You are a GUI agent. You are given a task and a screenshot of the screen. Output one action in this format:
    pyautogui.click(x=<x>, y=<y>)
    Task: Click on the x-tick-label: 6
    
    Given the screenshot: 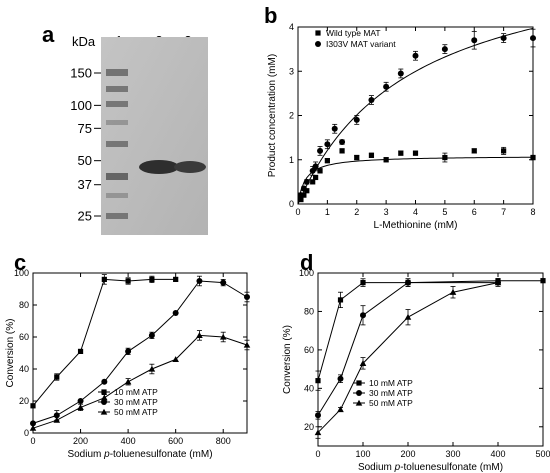 What is the action you would take?
    pyautogui.click(x=474, y=212)
    